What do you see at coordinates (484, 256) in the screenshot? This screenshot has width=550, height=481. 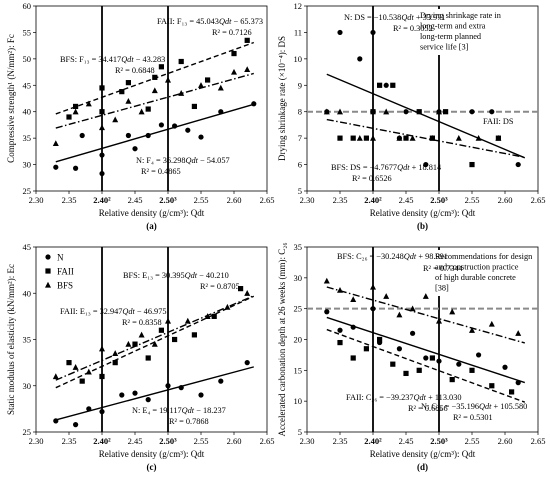 I see `annotation-text: Recommendations for design` at bounding box center [484, 256].